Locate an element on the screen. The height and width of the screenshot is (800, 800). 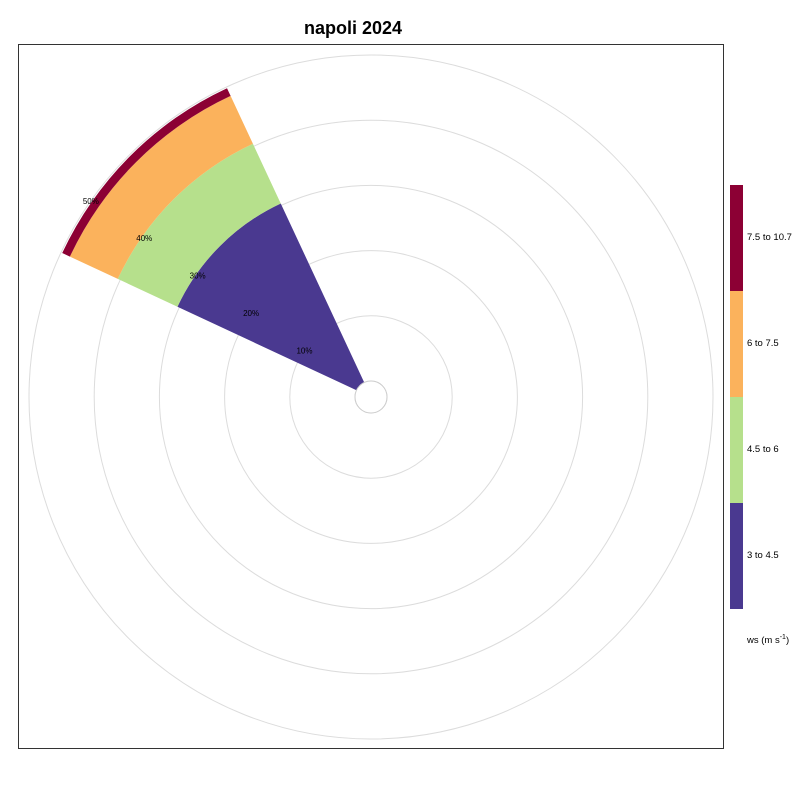
legend-label: 3 to 4.5 is located at coordinates (763, 555).